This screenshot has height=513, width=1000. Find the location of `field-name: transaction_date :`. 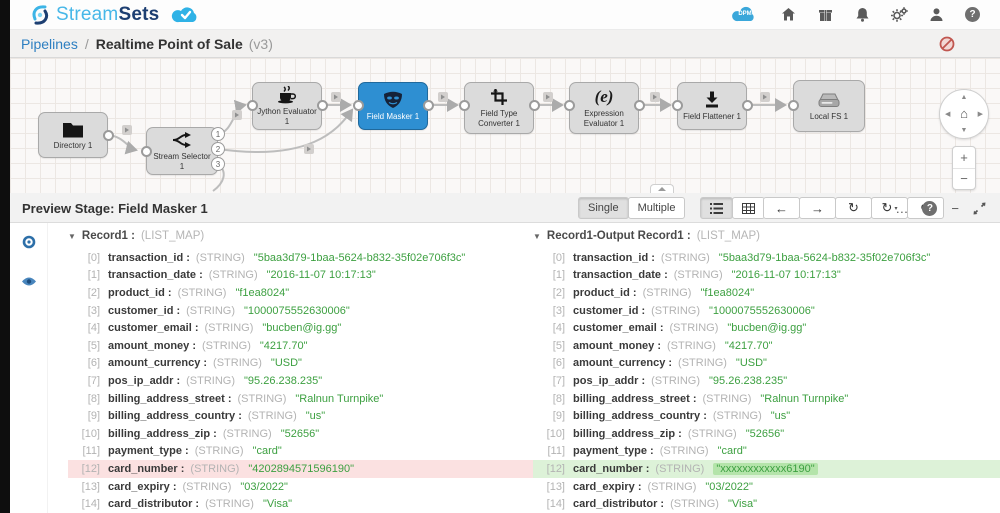

field-name: transaction_date : is located at coordinates (155, 275).